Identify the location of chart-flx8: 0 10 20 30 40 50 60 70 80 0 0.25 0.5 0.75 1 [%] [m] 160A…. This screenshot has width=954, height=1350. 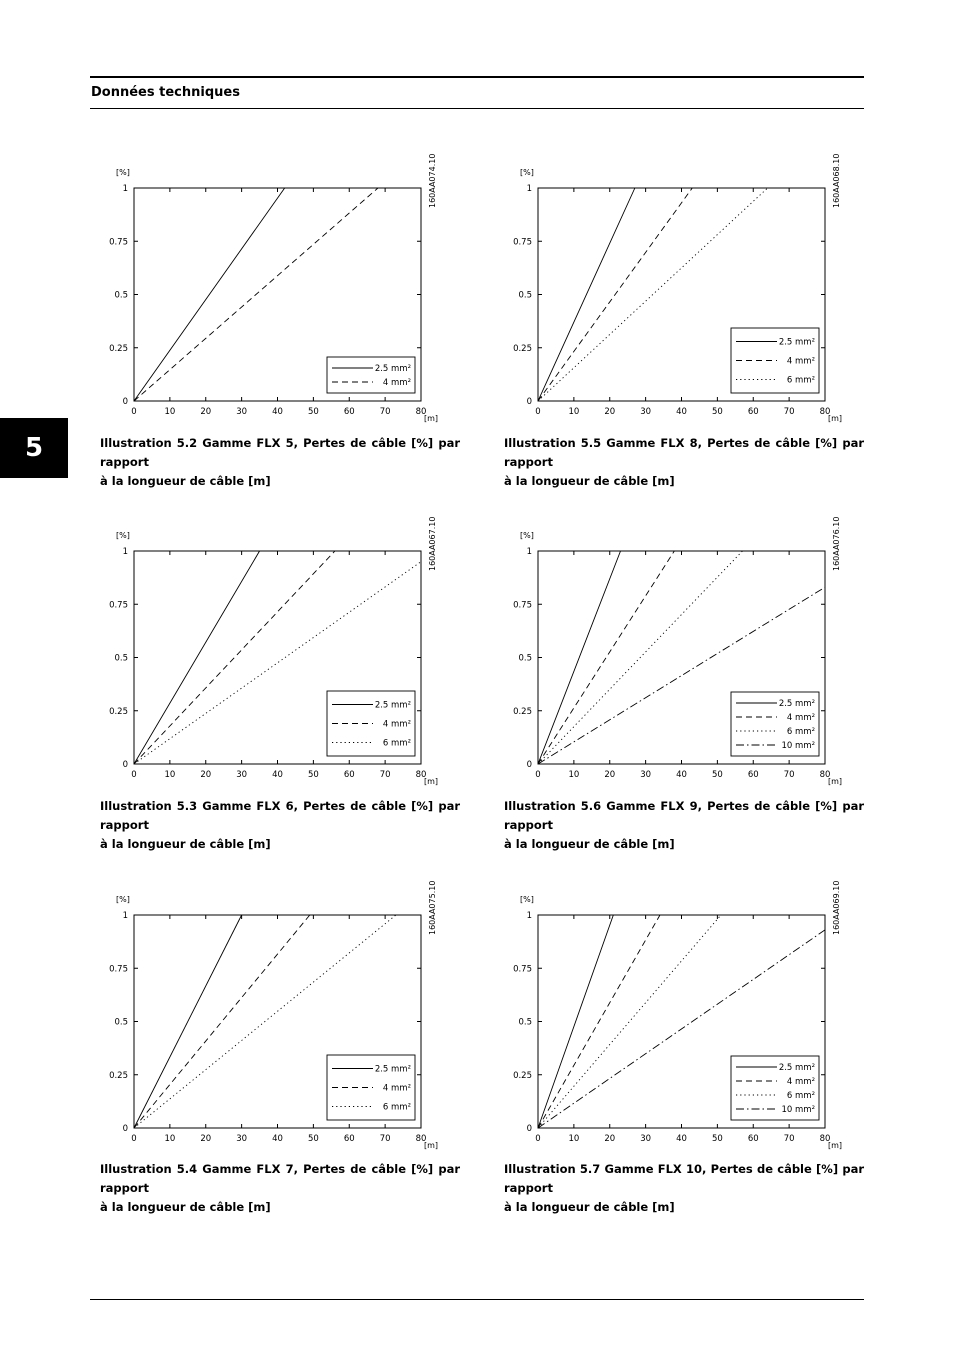
(677, 288).